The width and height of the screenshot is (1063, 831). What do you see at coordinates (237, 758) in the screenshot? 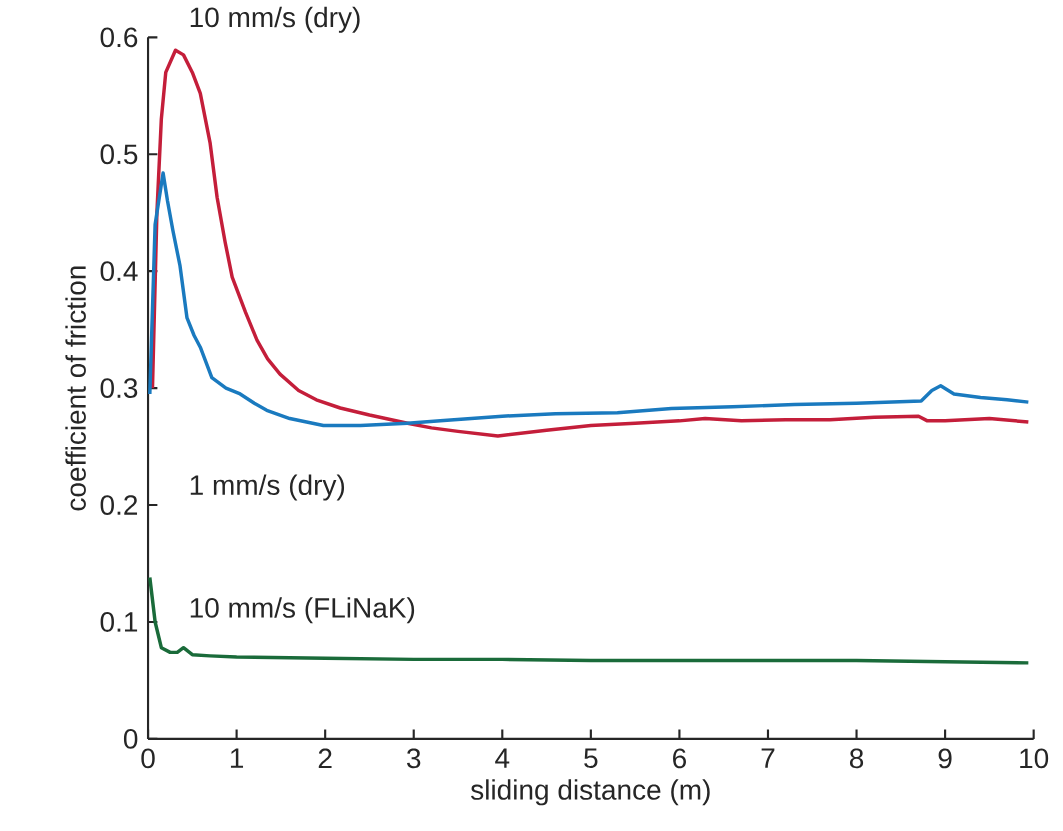
I see `x-tick-label: 1` at bounding box center [237, 758].